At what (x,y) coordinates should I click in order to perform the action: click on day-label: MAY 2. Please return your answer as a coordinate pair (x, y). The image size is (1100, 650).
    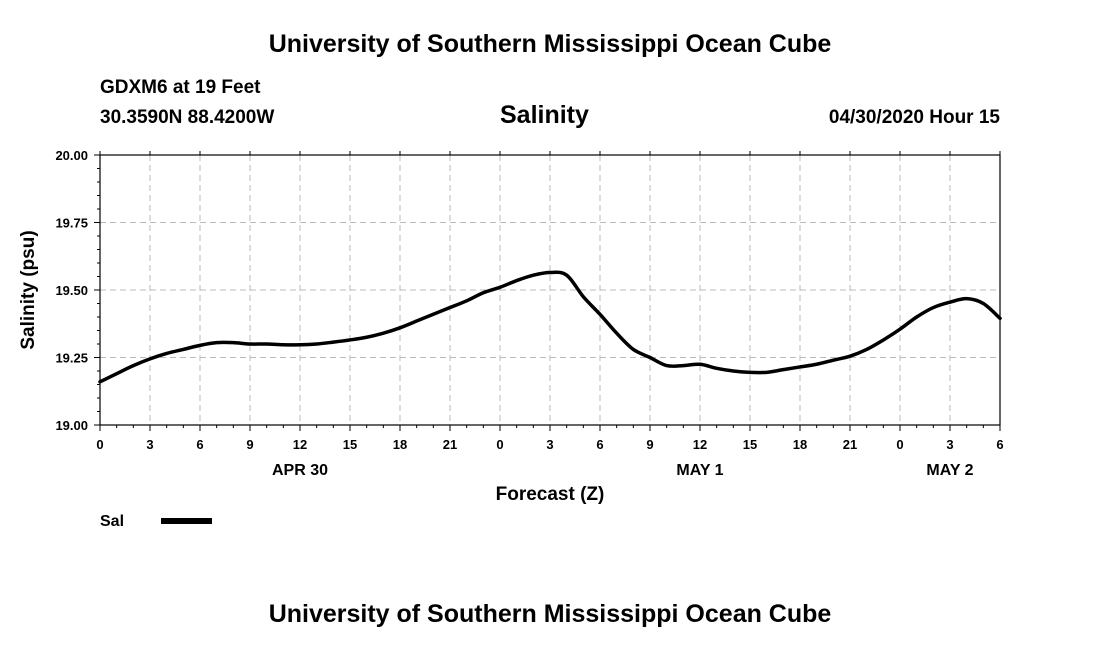
    Looking at the image, I should click on (949, 470).